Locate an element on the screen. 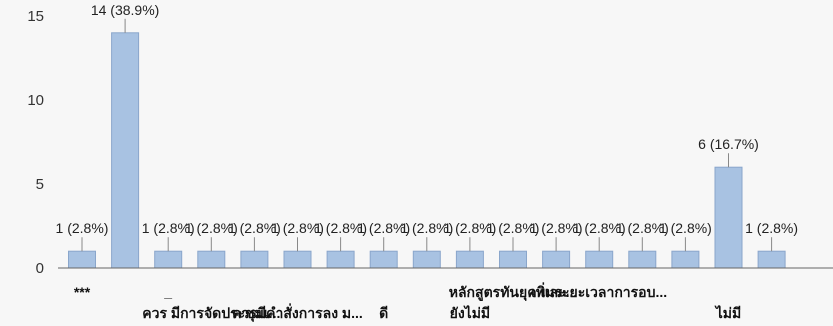 This screenshot has height=326, width=833. x-tick-label: _ is located at coordinates (167, 292).